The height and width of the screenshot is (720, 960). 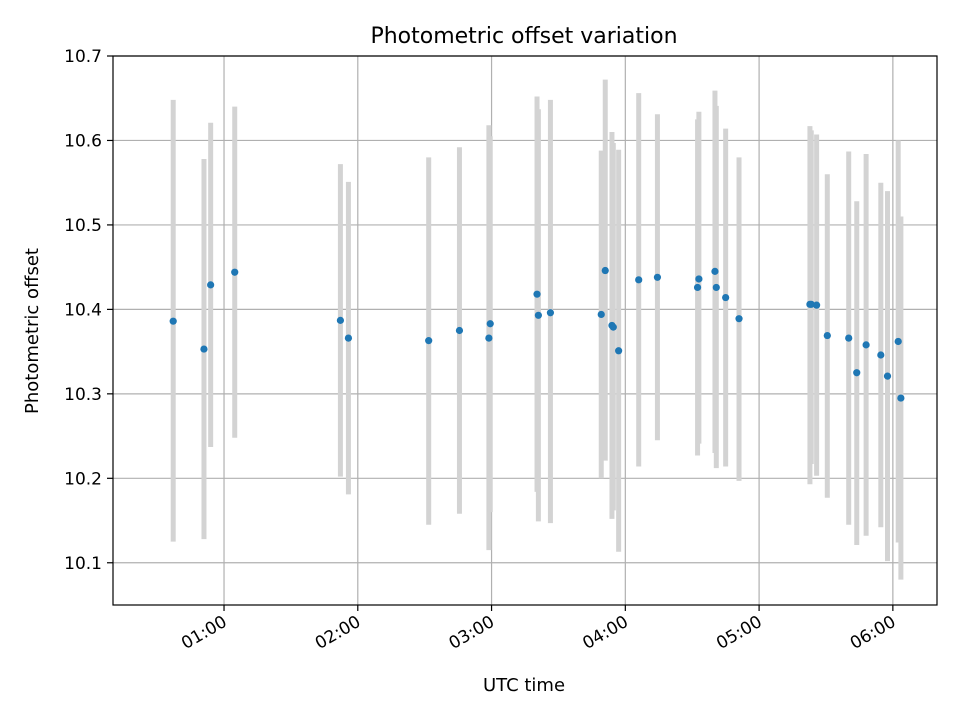 What do you see at coordinates (83, 310) in the screenshot?
I see `y-tick-label: 10.4` at bounding box center [83, 310].